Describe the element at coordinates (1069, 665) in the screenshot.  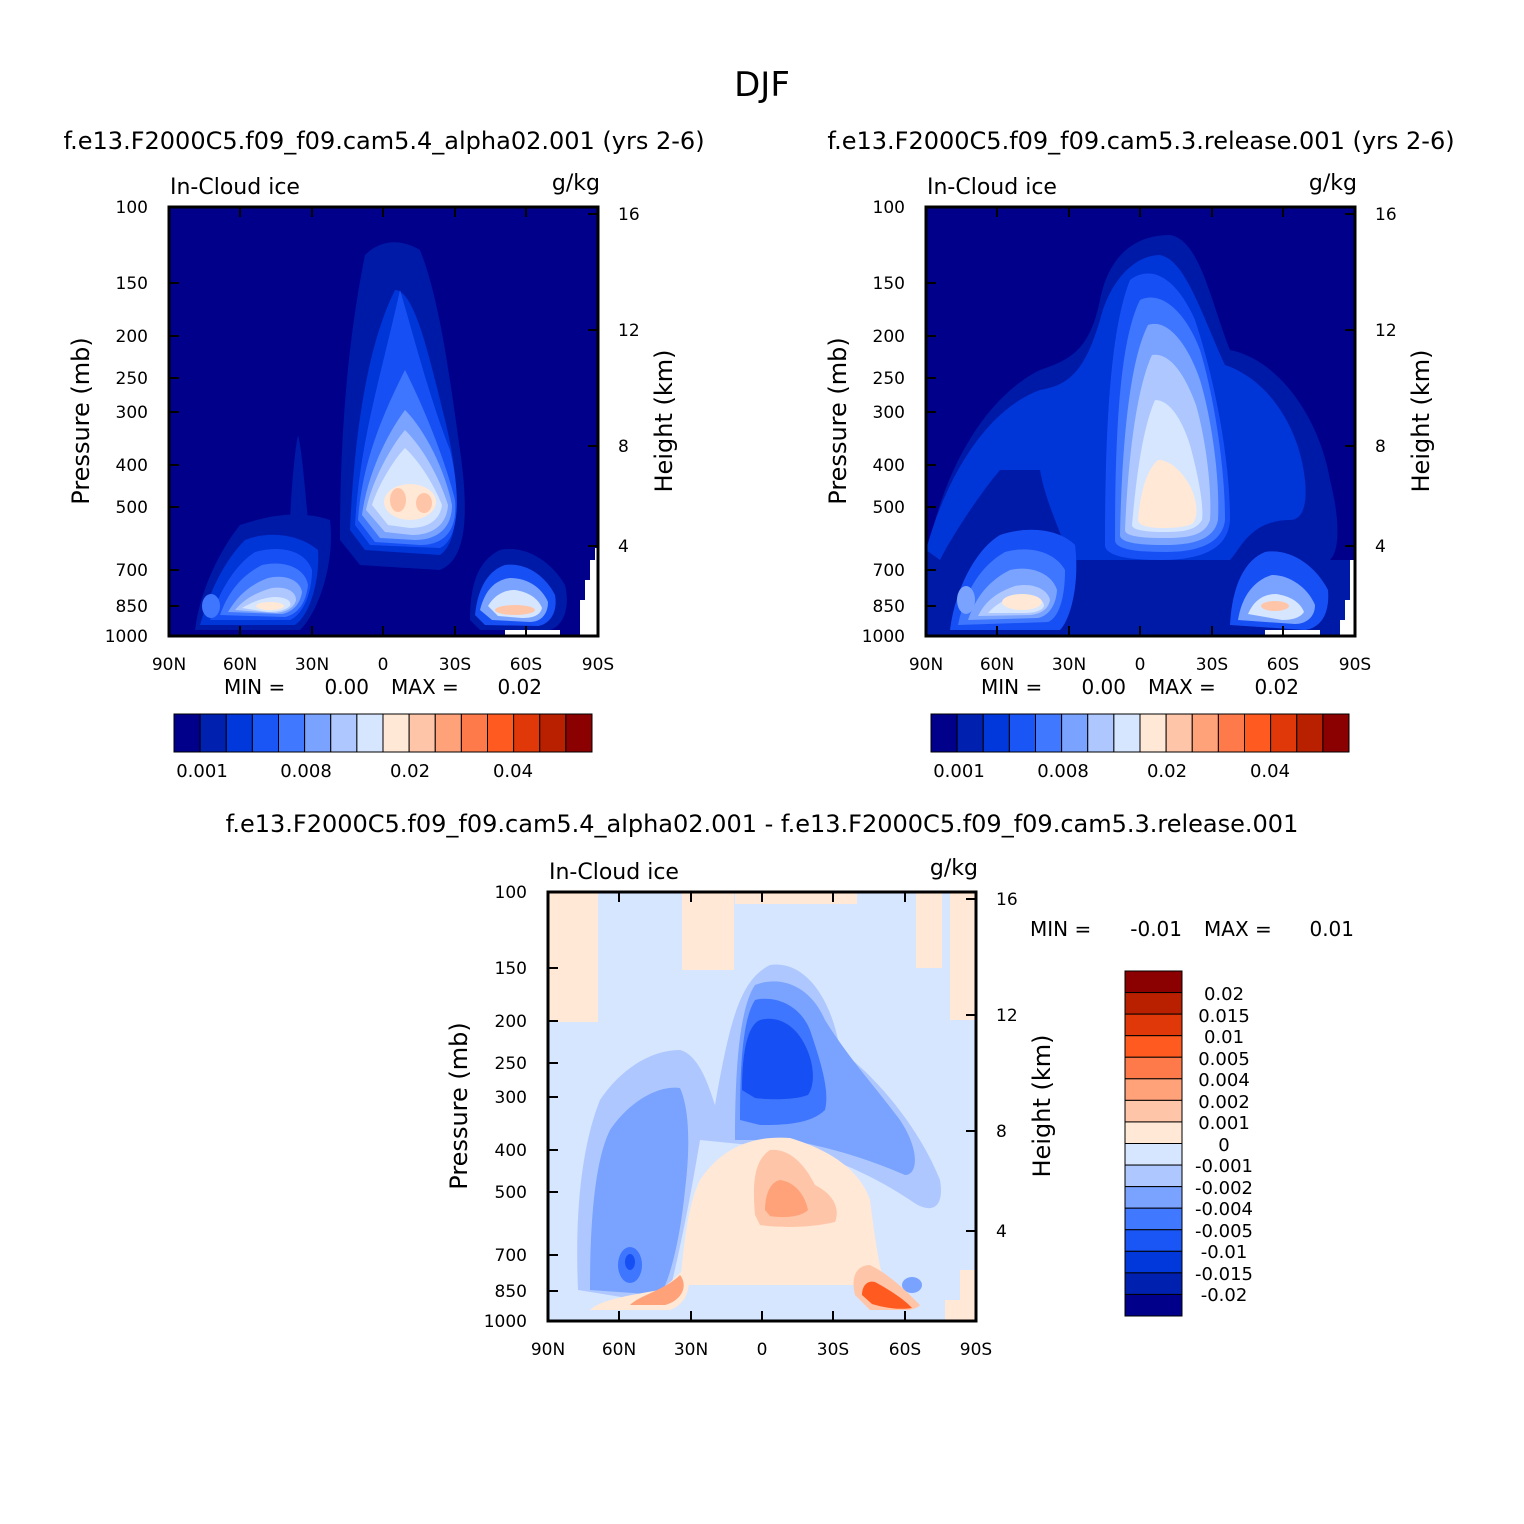
I see `x-tick: 30N` at that location.